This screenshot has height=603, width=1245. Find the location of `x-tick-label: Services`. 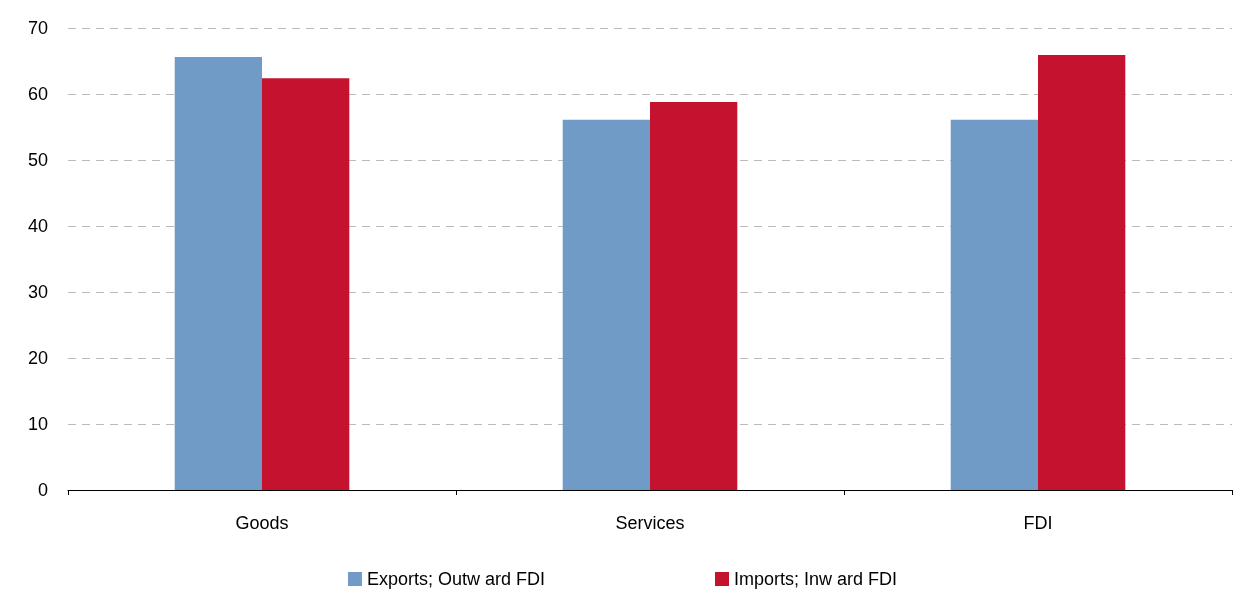

x-tick-label: Services is located at coordinates (650, 523).